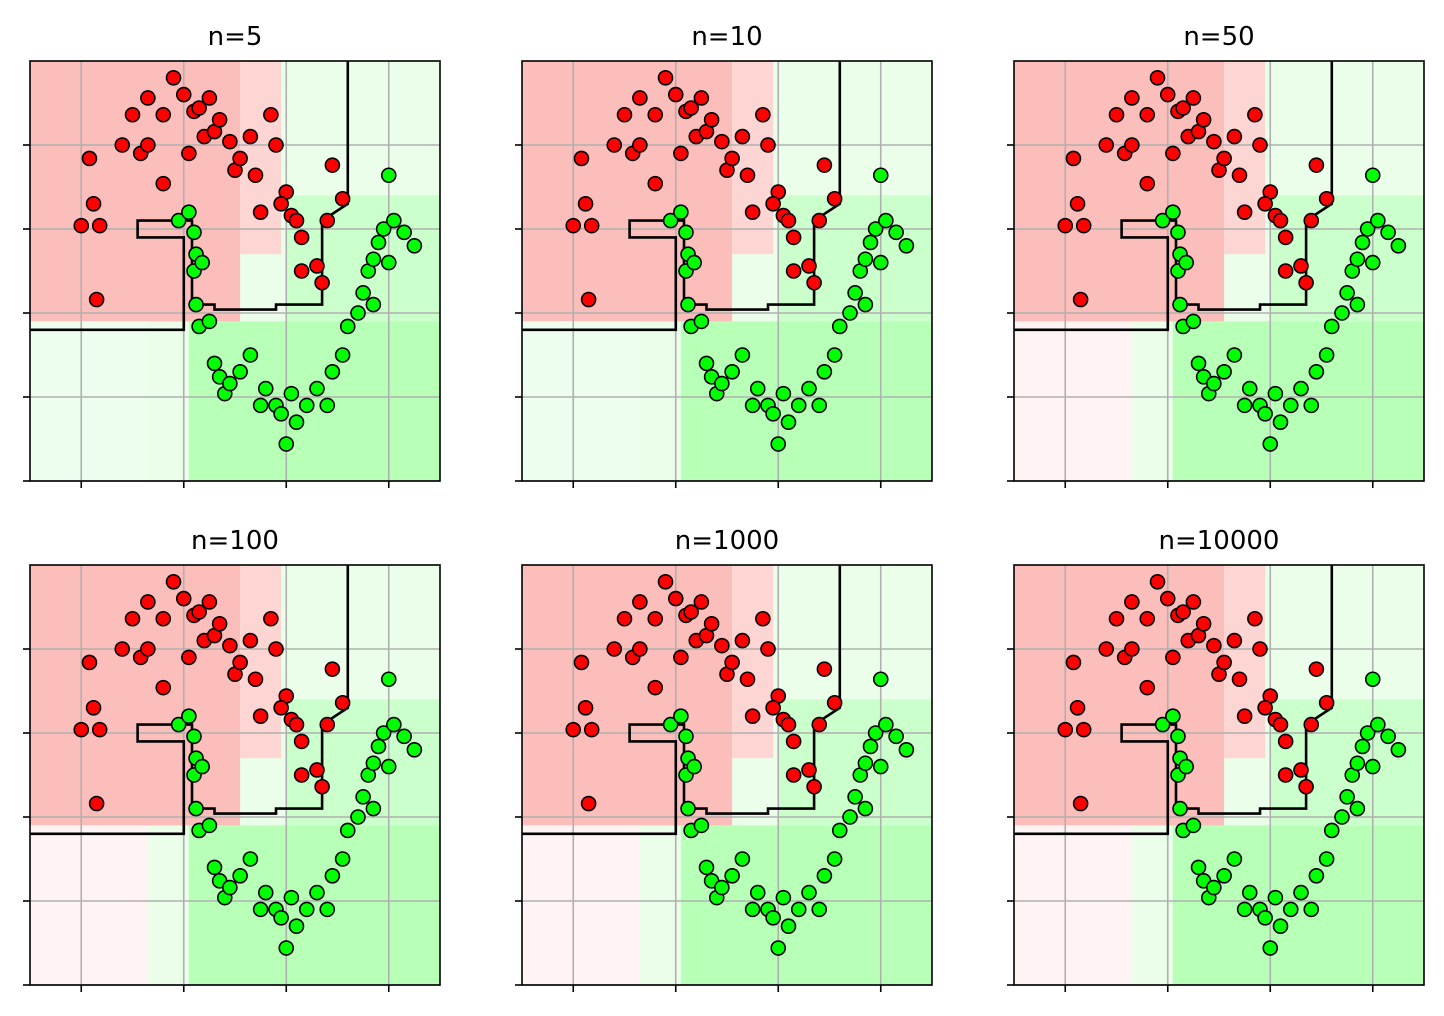 The width and height of the screenshot is (1444, 1016). Describe the element at coordinates (206, 820) in the screenshot. I see `ticks` at that location.